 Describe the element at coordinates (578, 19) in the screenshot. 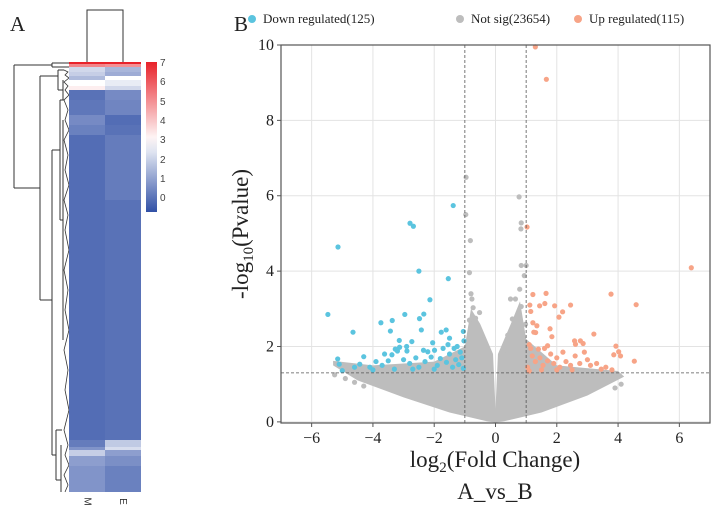

I see `legend-dot-up` at that location.